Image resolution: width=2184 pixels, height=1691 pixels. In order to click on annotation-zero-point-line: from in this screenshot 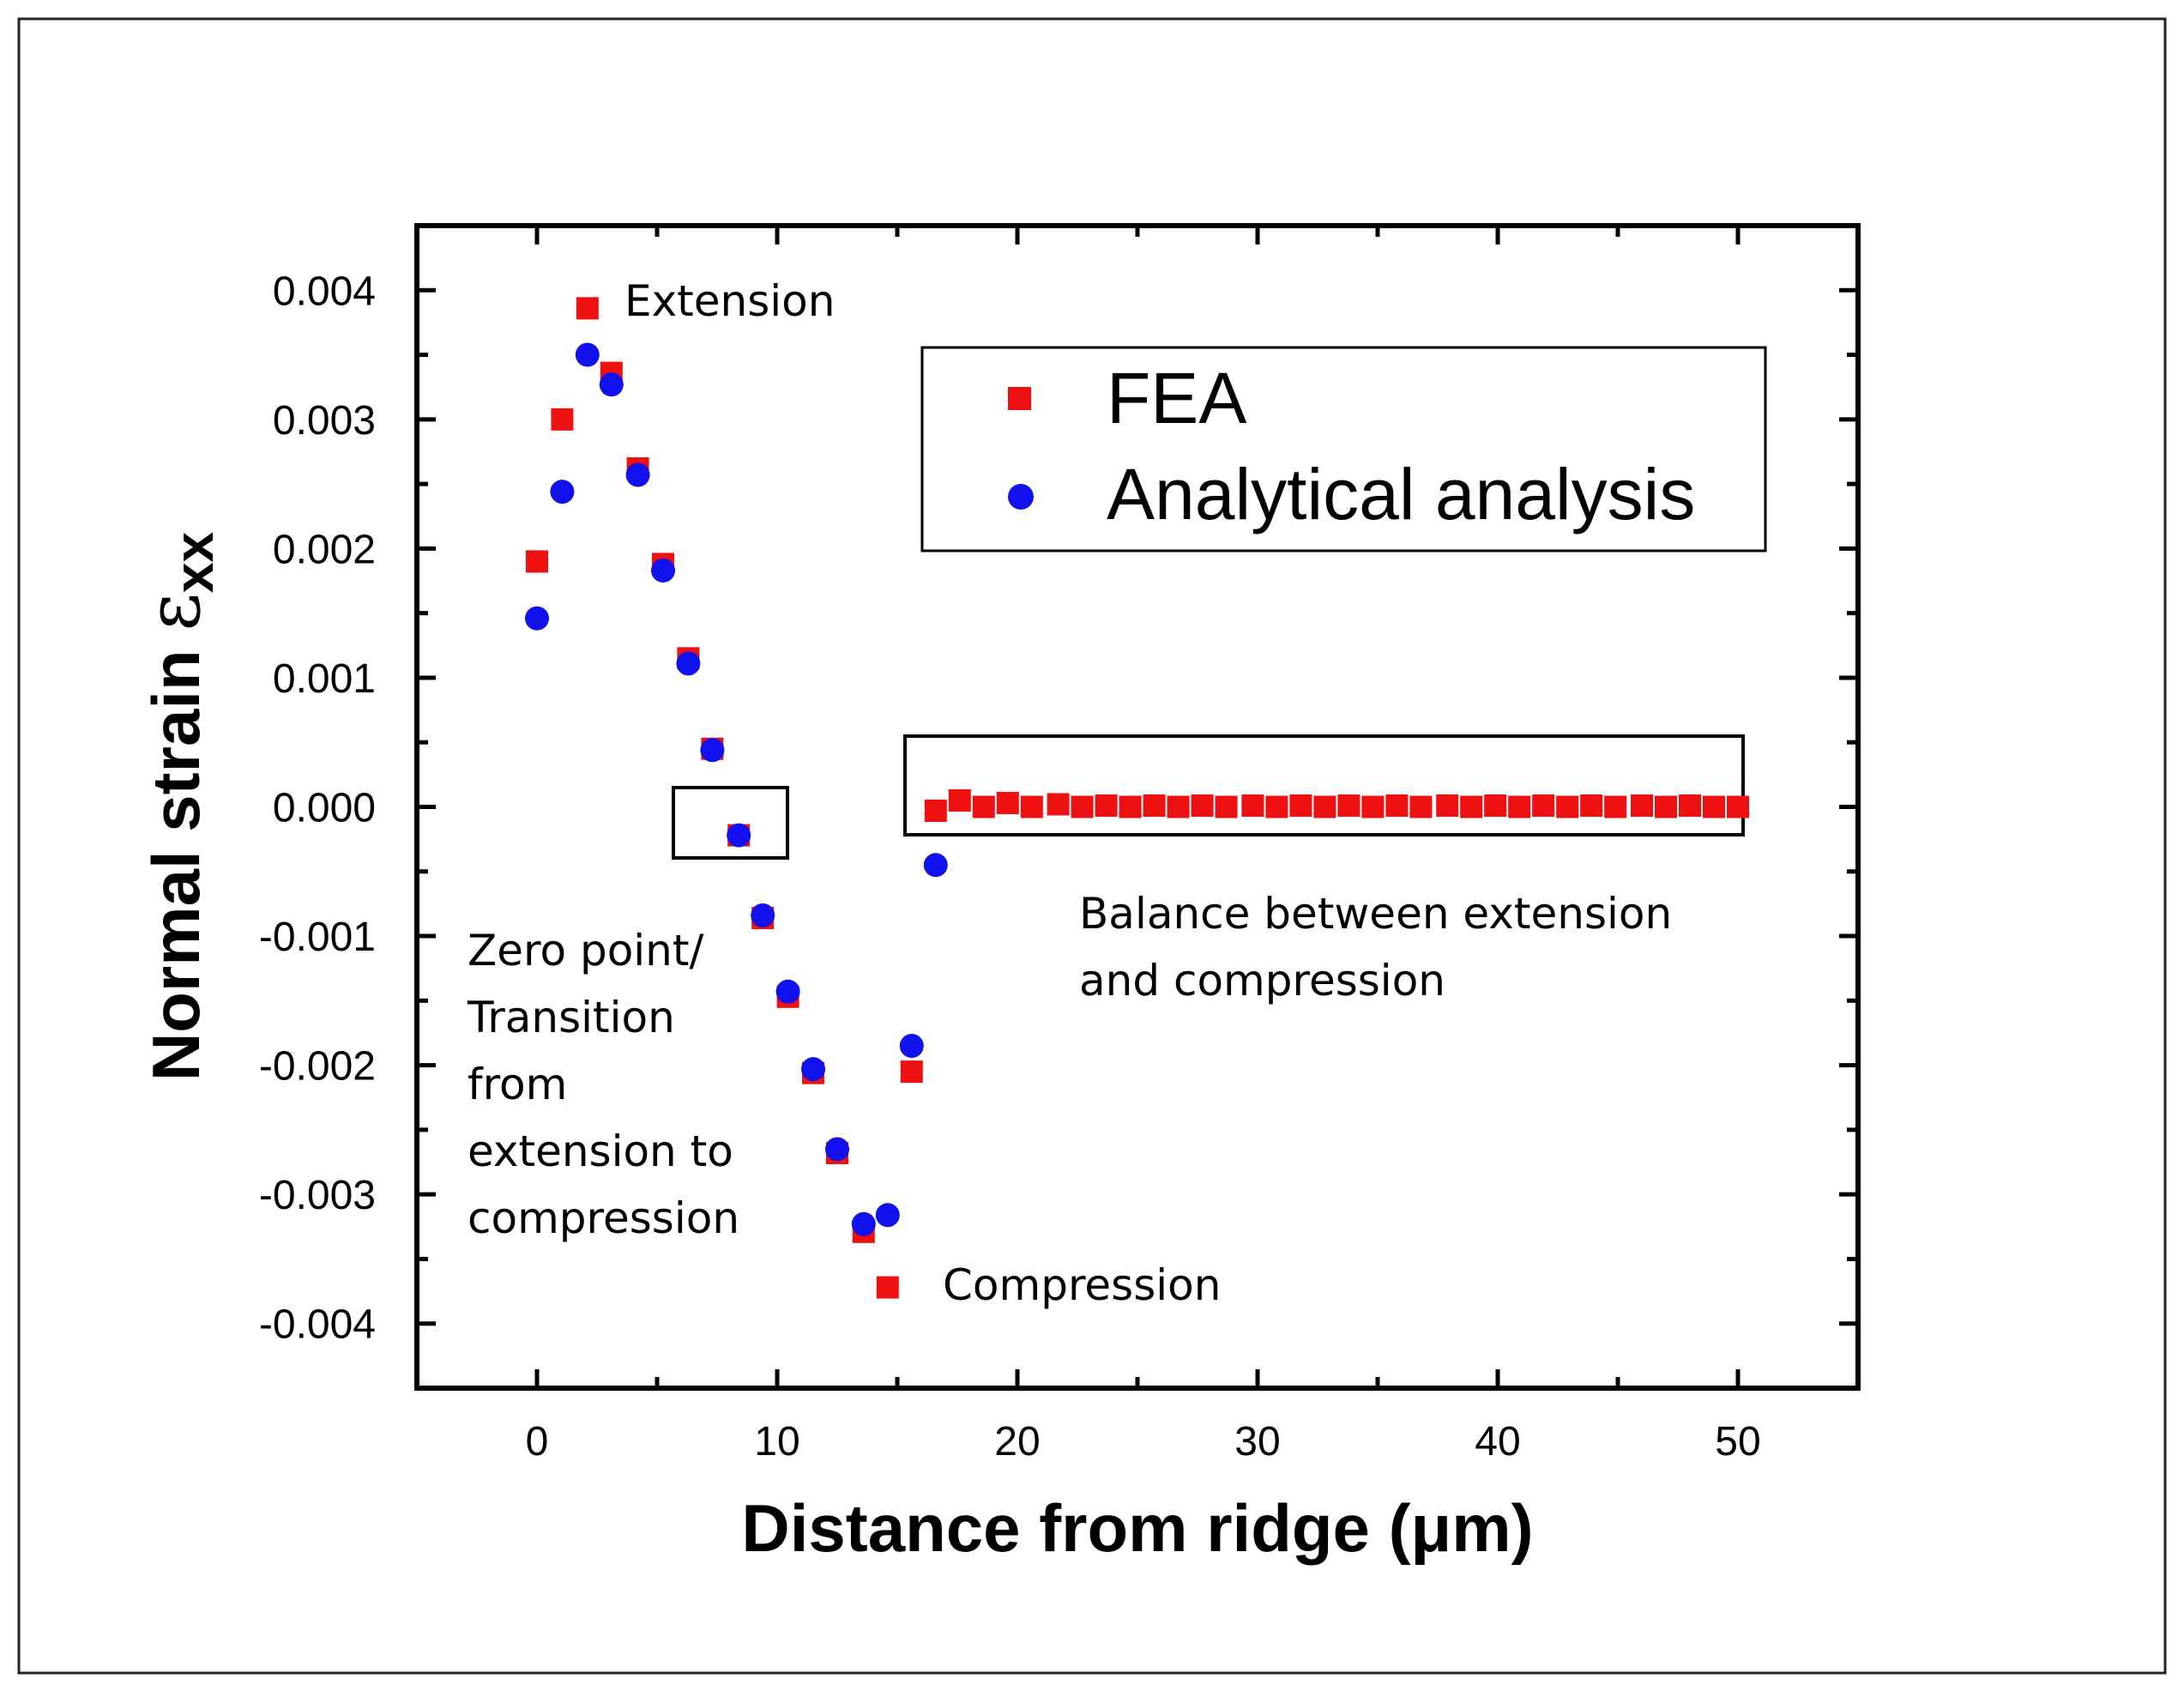, I will do `click(518, 1084)`.